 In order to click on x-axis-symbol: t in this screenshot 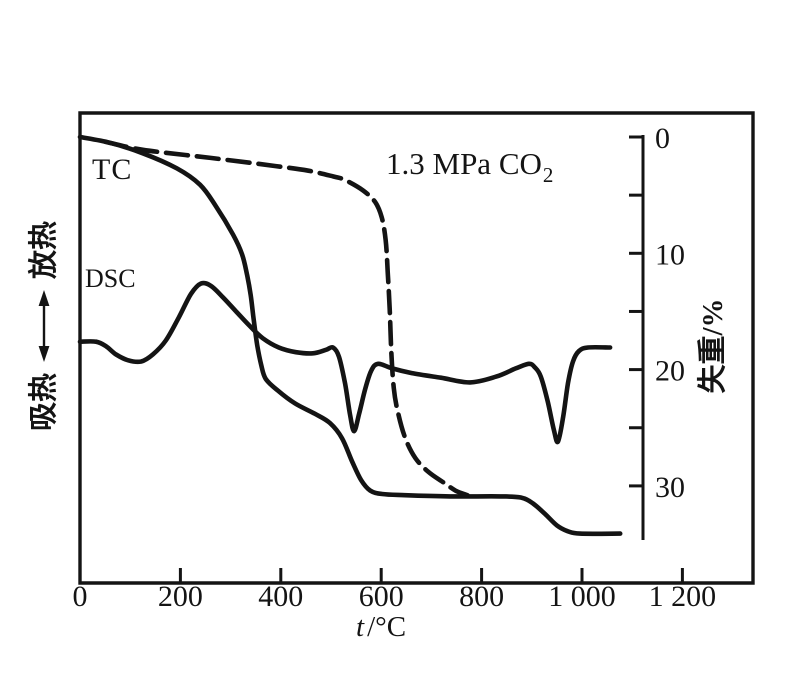, I will do `click(360, 627)`.